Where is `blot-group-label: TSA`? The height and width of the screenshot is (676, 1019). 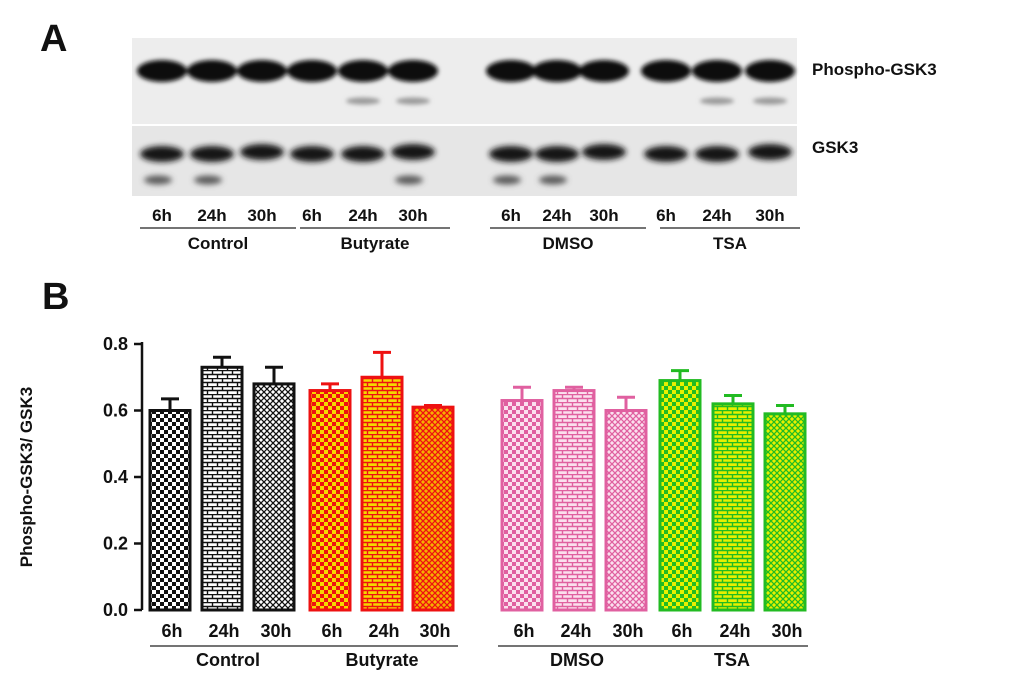
blot-group-label: TSA is located at coordinates (730, 243).